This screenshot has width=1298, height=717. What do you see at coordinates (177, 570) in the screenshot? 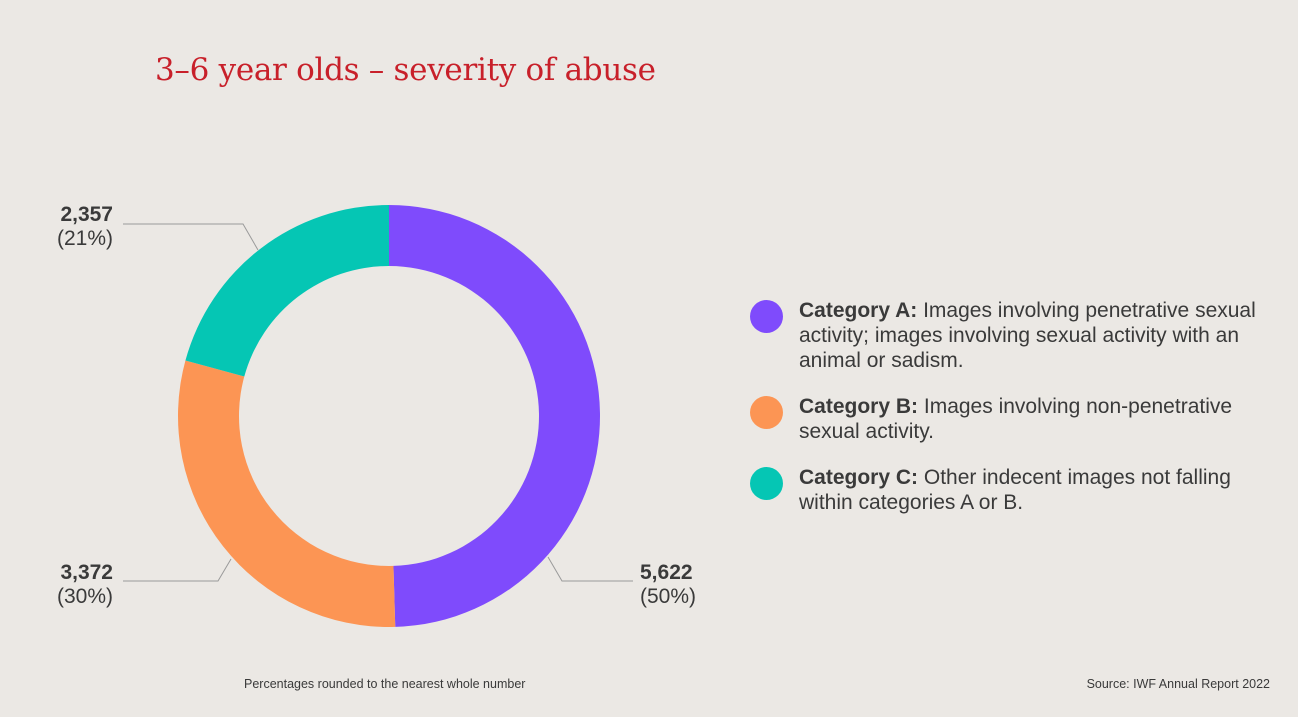
I see `leader-line-category-b` at bounding box center [177, 570].